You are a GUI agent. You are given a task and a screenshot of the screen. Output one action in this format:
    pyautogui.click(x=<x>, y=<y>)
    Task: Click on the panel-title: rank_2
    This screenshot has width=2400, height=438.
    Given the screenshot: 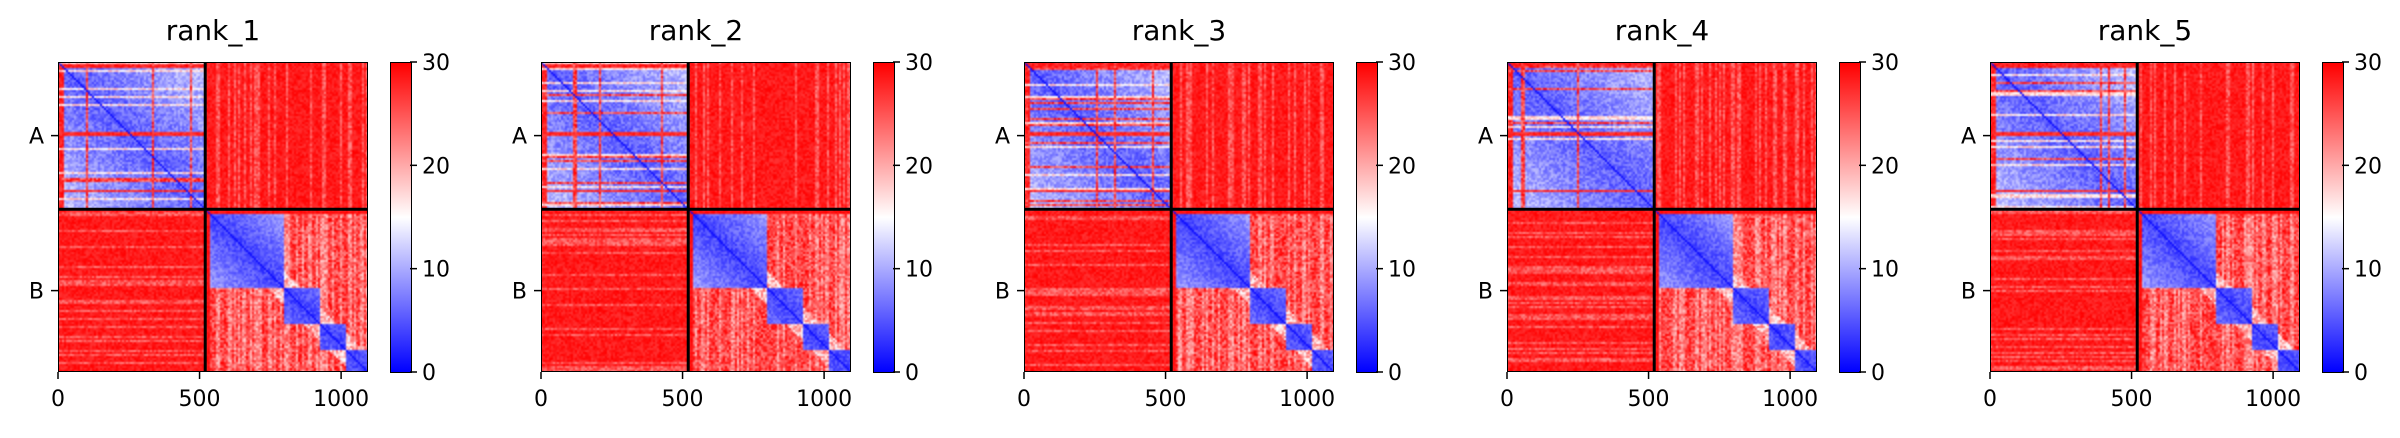 What is the action you would take?
    pyautogui.click(x=696, y=30)
    